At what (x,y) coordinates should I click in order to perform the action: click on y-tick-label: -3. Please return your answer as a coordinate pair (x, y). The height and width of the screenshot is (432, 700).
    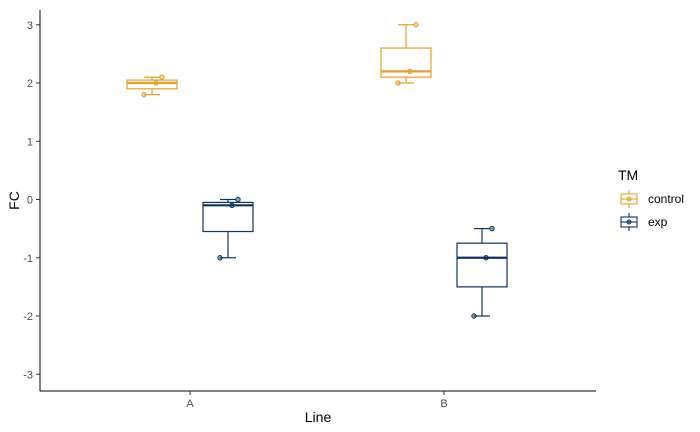
    Looking at the image, I should click on (28, 375).